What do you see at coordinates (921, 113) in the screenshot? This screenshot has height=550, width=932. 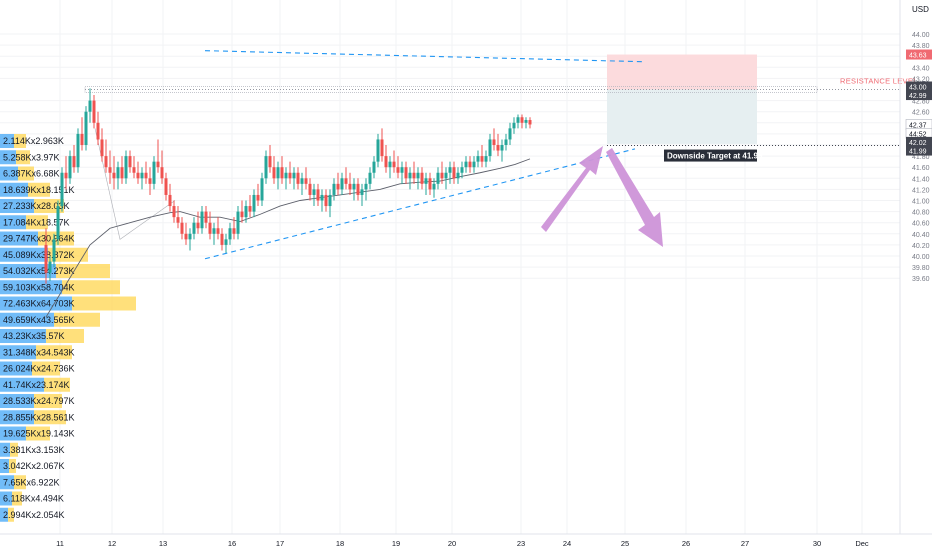 I see `price-tick-6: 42.60` at bounding box center [921, 113].